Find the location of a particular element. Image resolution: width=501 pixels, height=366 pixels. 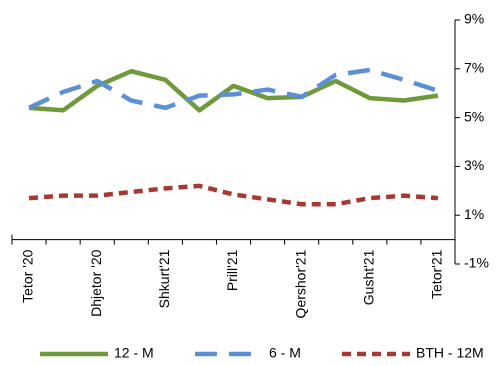

y-tick-label: 3% is located at coordinates (474, 165).